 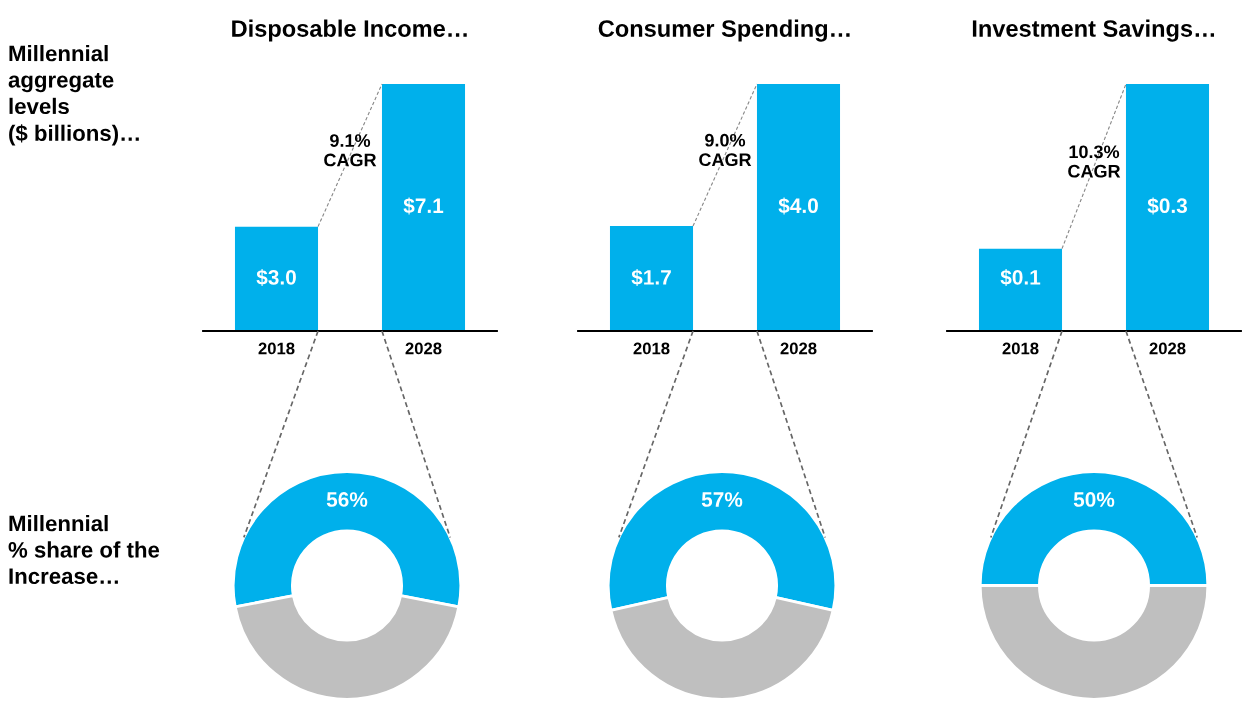 I want to click on data-label: 56%, so click(x=347, y=499).